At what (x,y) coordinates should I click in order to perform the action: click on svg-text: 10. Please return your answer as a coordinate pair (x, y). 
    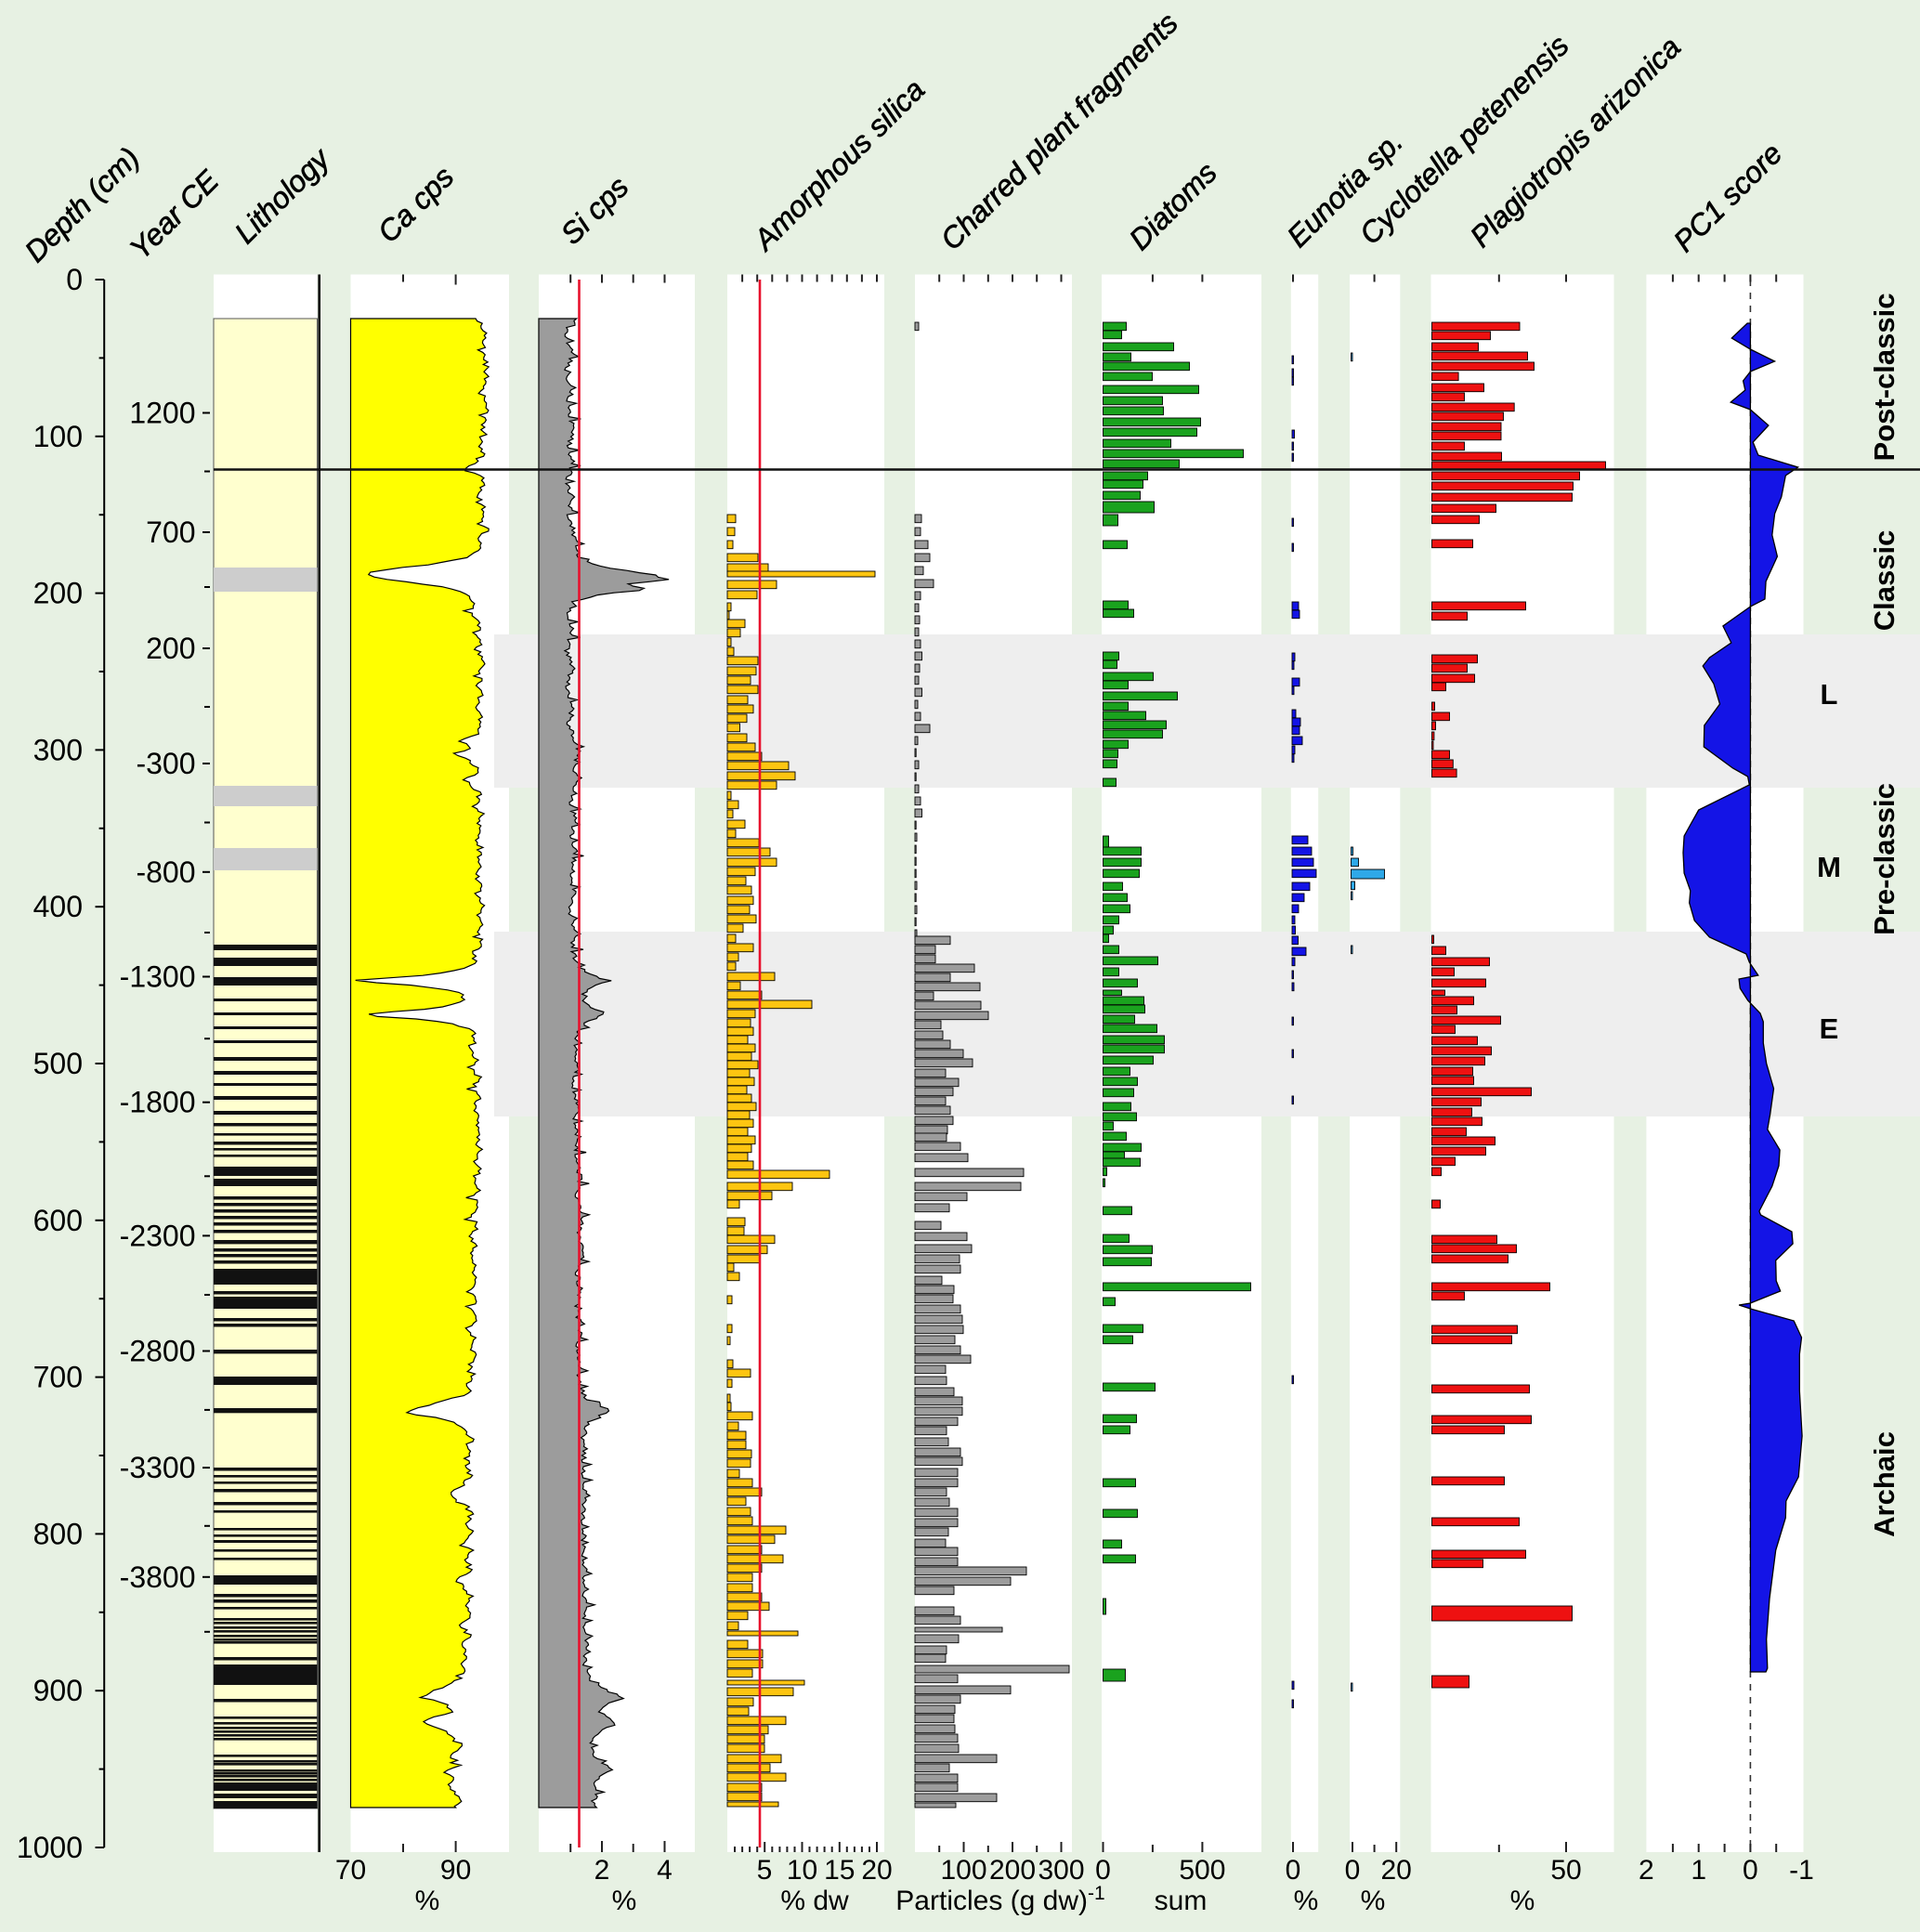
    Looking at the image, I should click on (802, 1870).